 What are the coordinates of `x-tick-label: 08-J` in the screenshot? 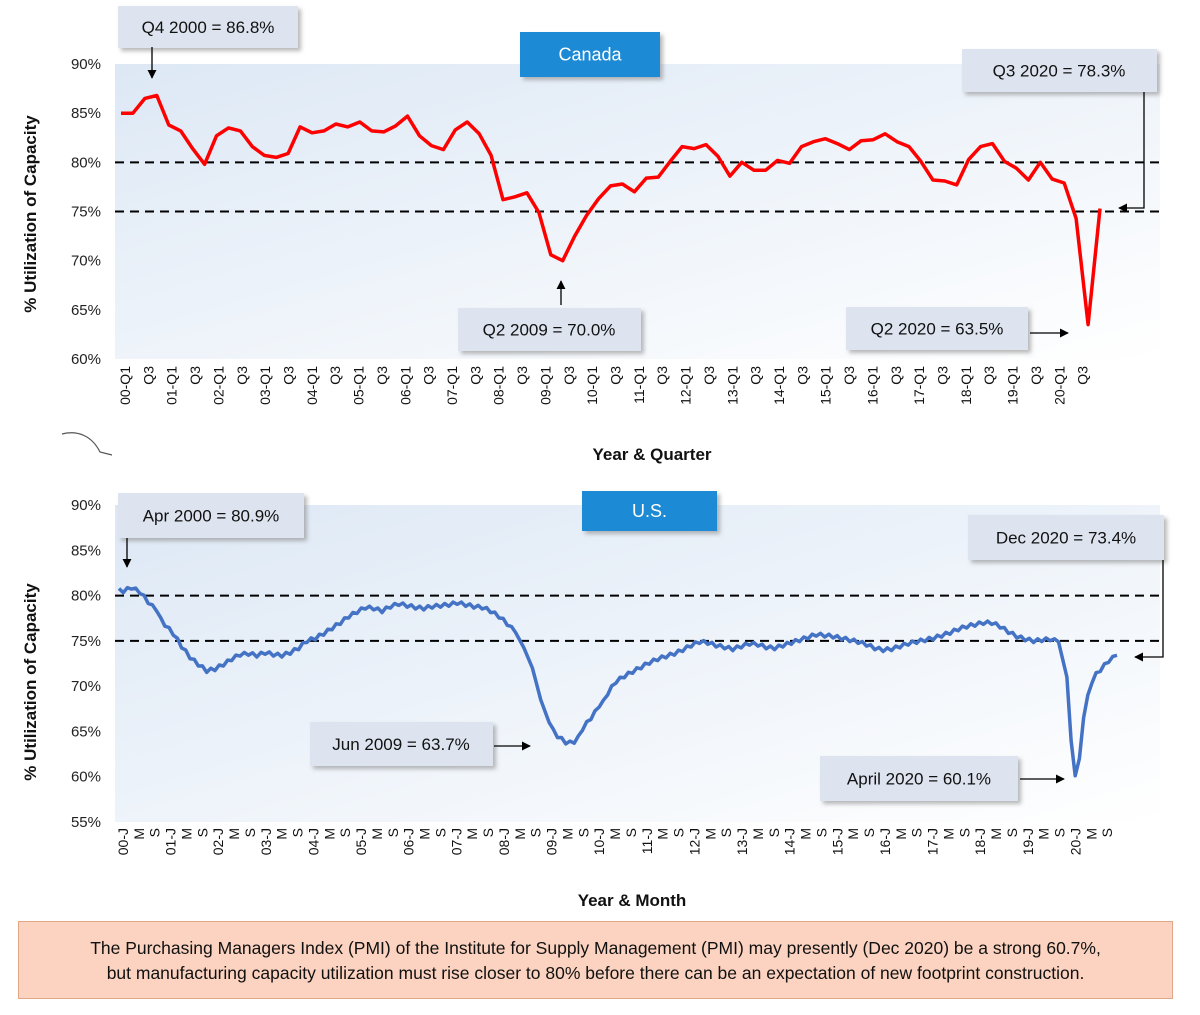 It's located at (504, 841).